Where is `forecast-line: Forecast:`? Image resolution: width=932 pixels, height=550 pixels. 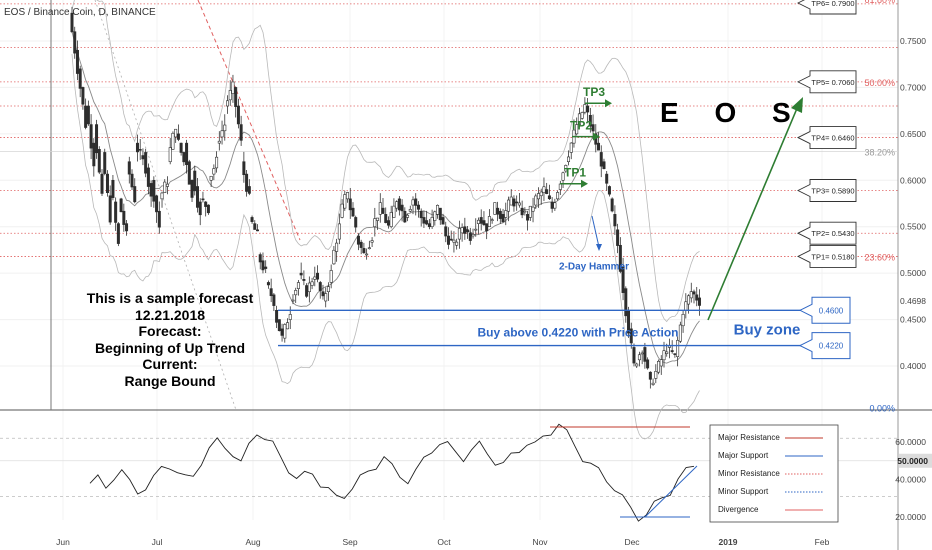 forecast-line: Forecast: is located at coordinates (170, 331).